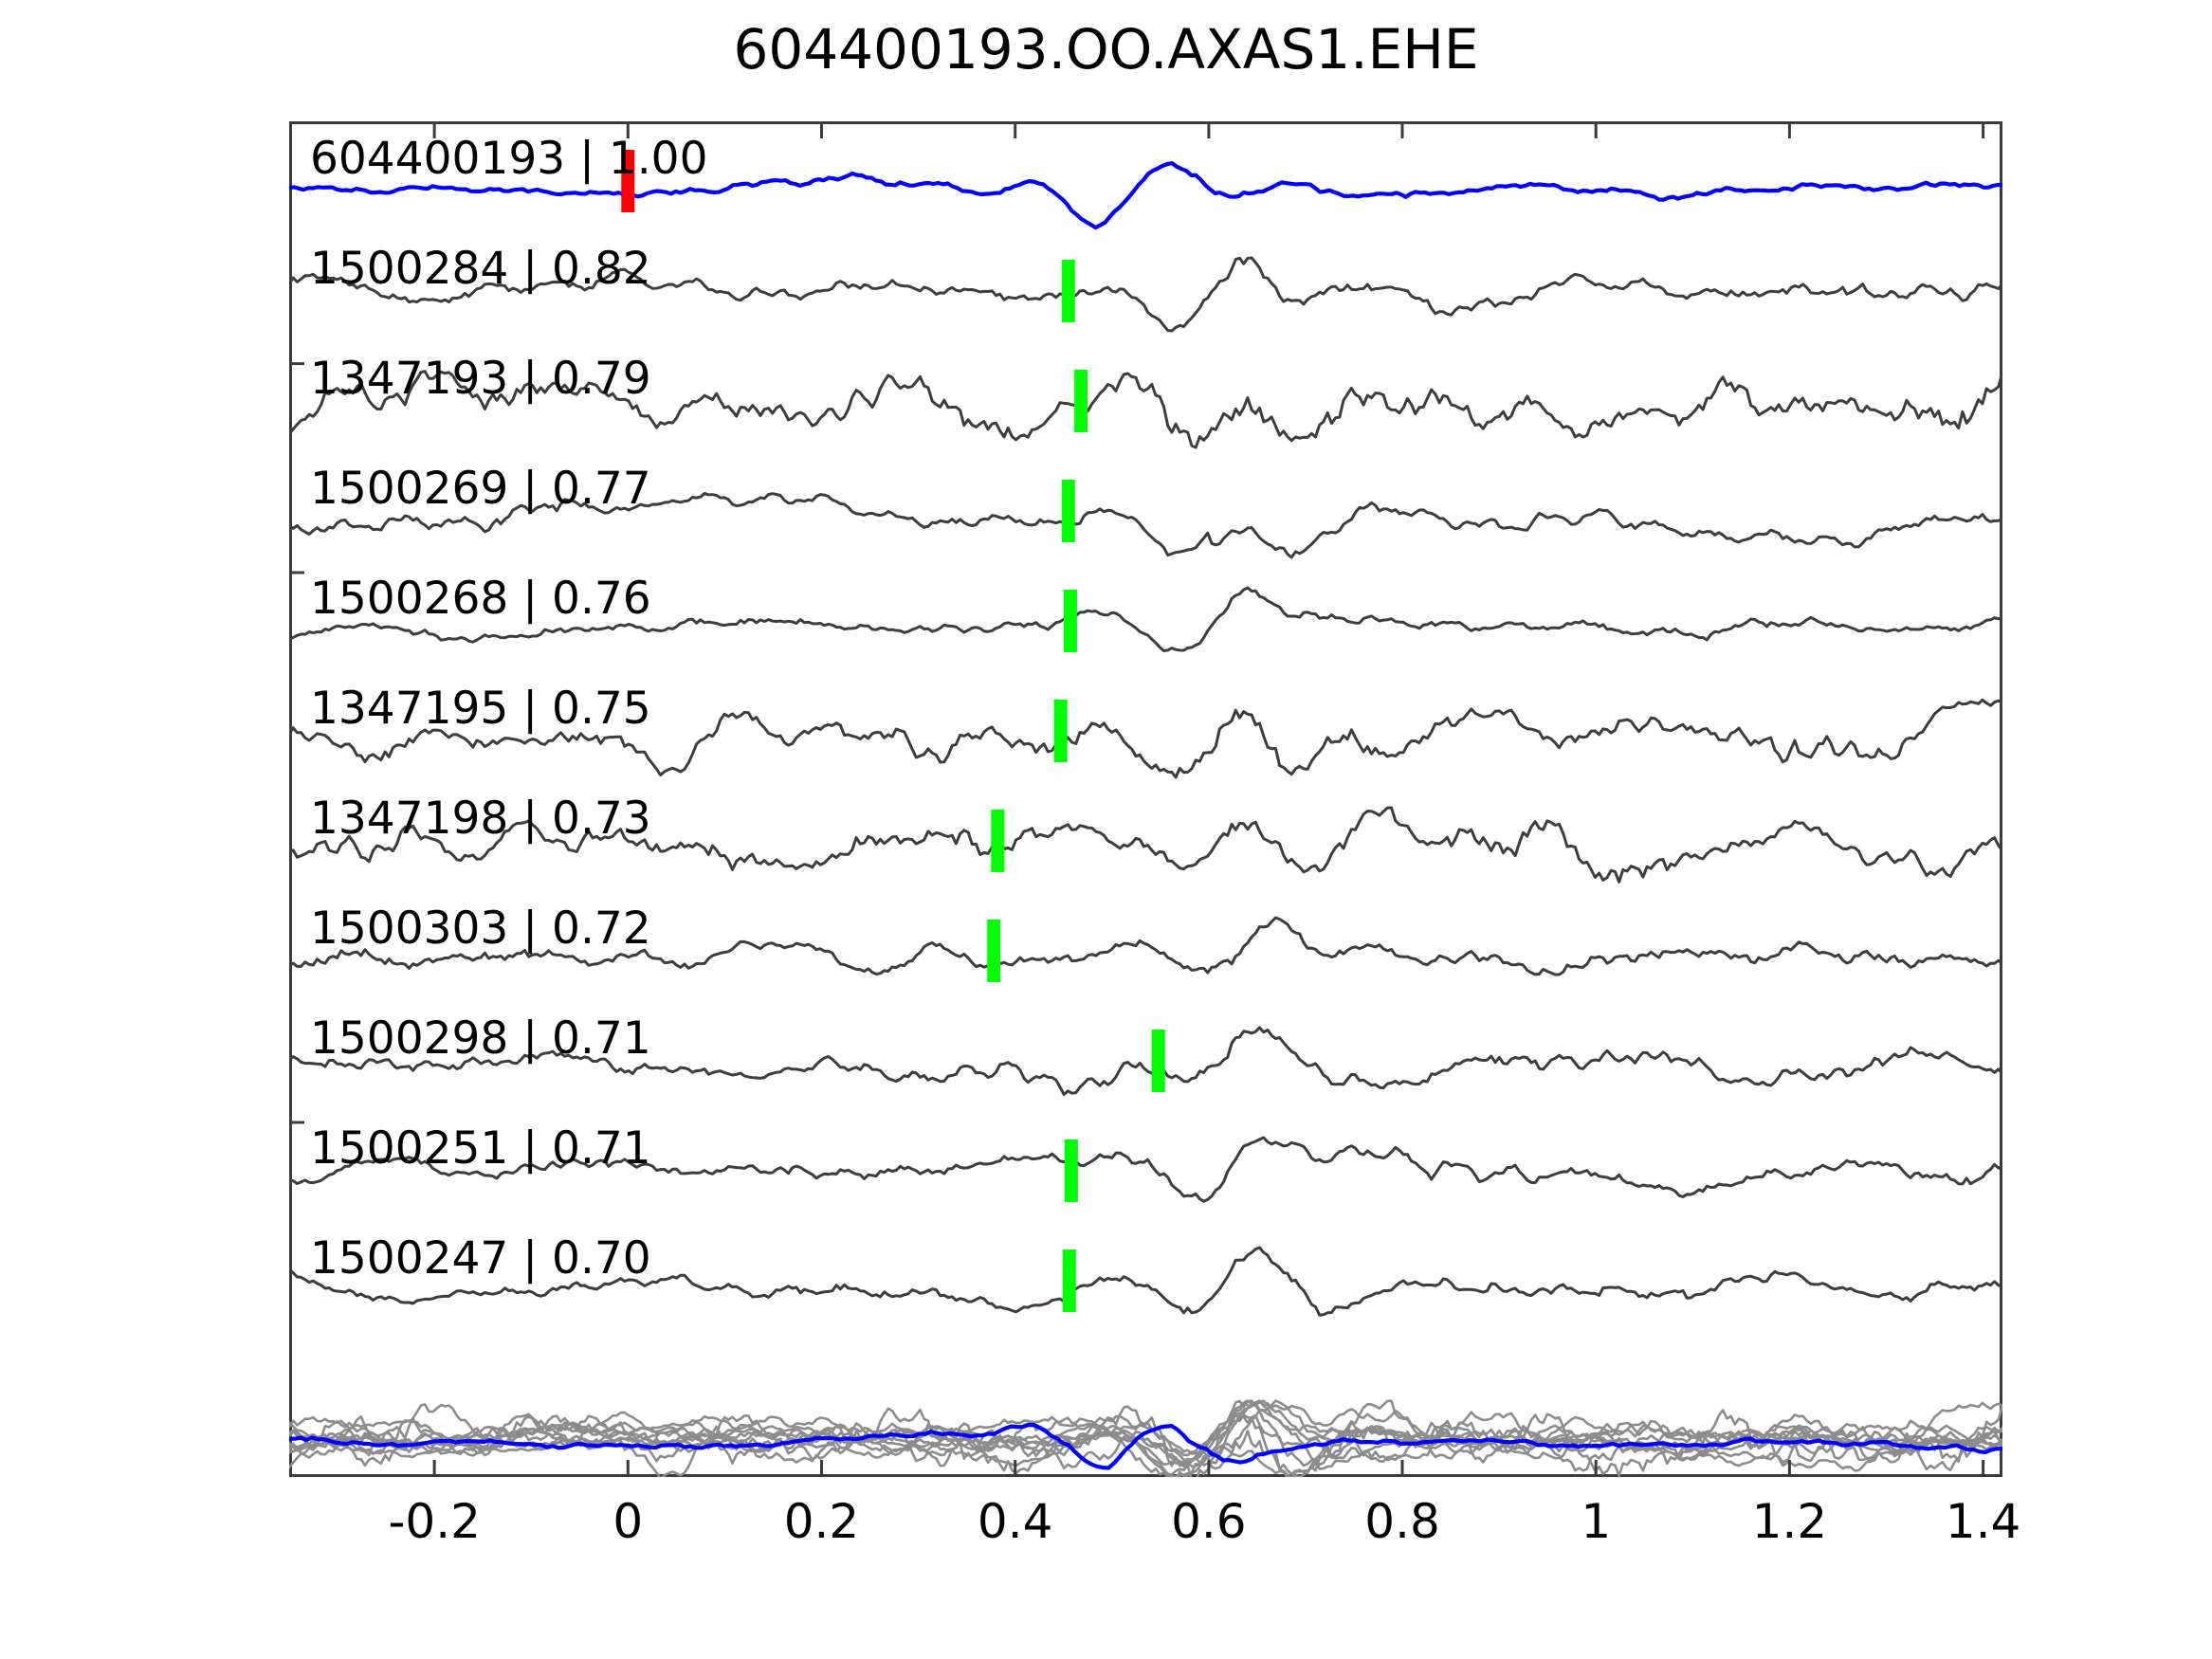 This screenshot has width=2212, height=1659. What do you see at coordinates (1789, 1521) in the screenshot?
I see `x-tick-label: 1.2` at bounding box center [1789, 1521].